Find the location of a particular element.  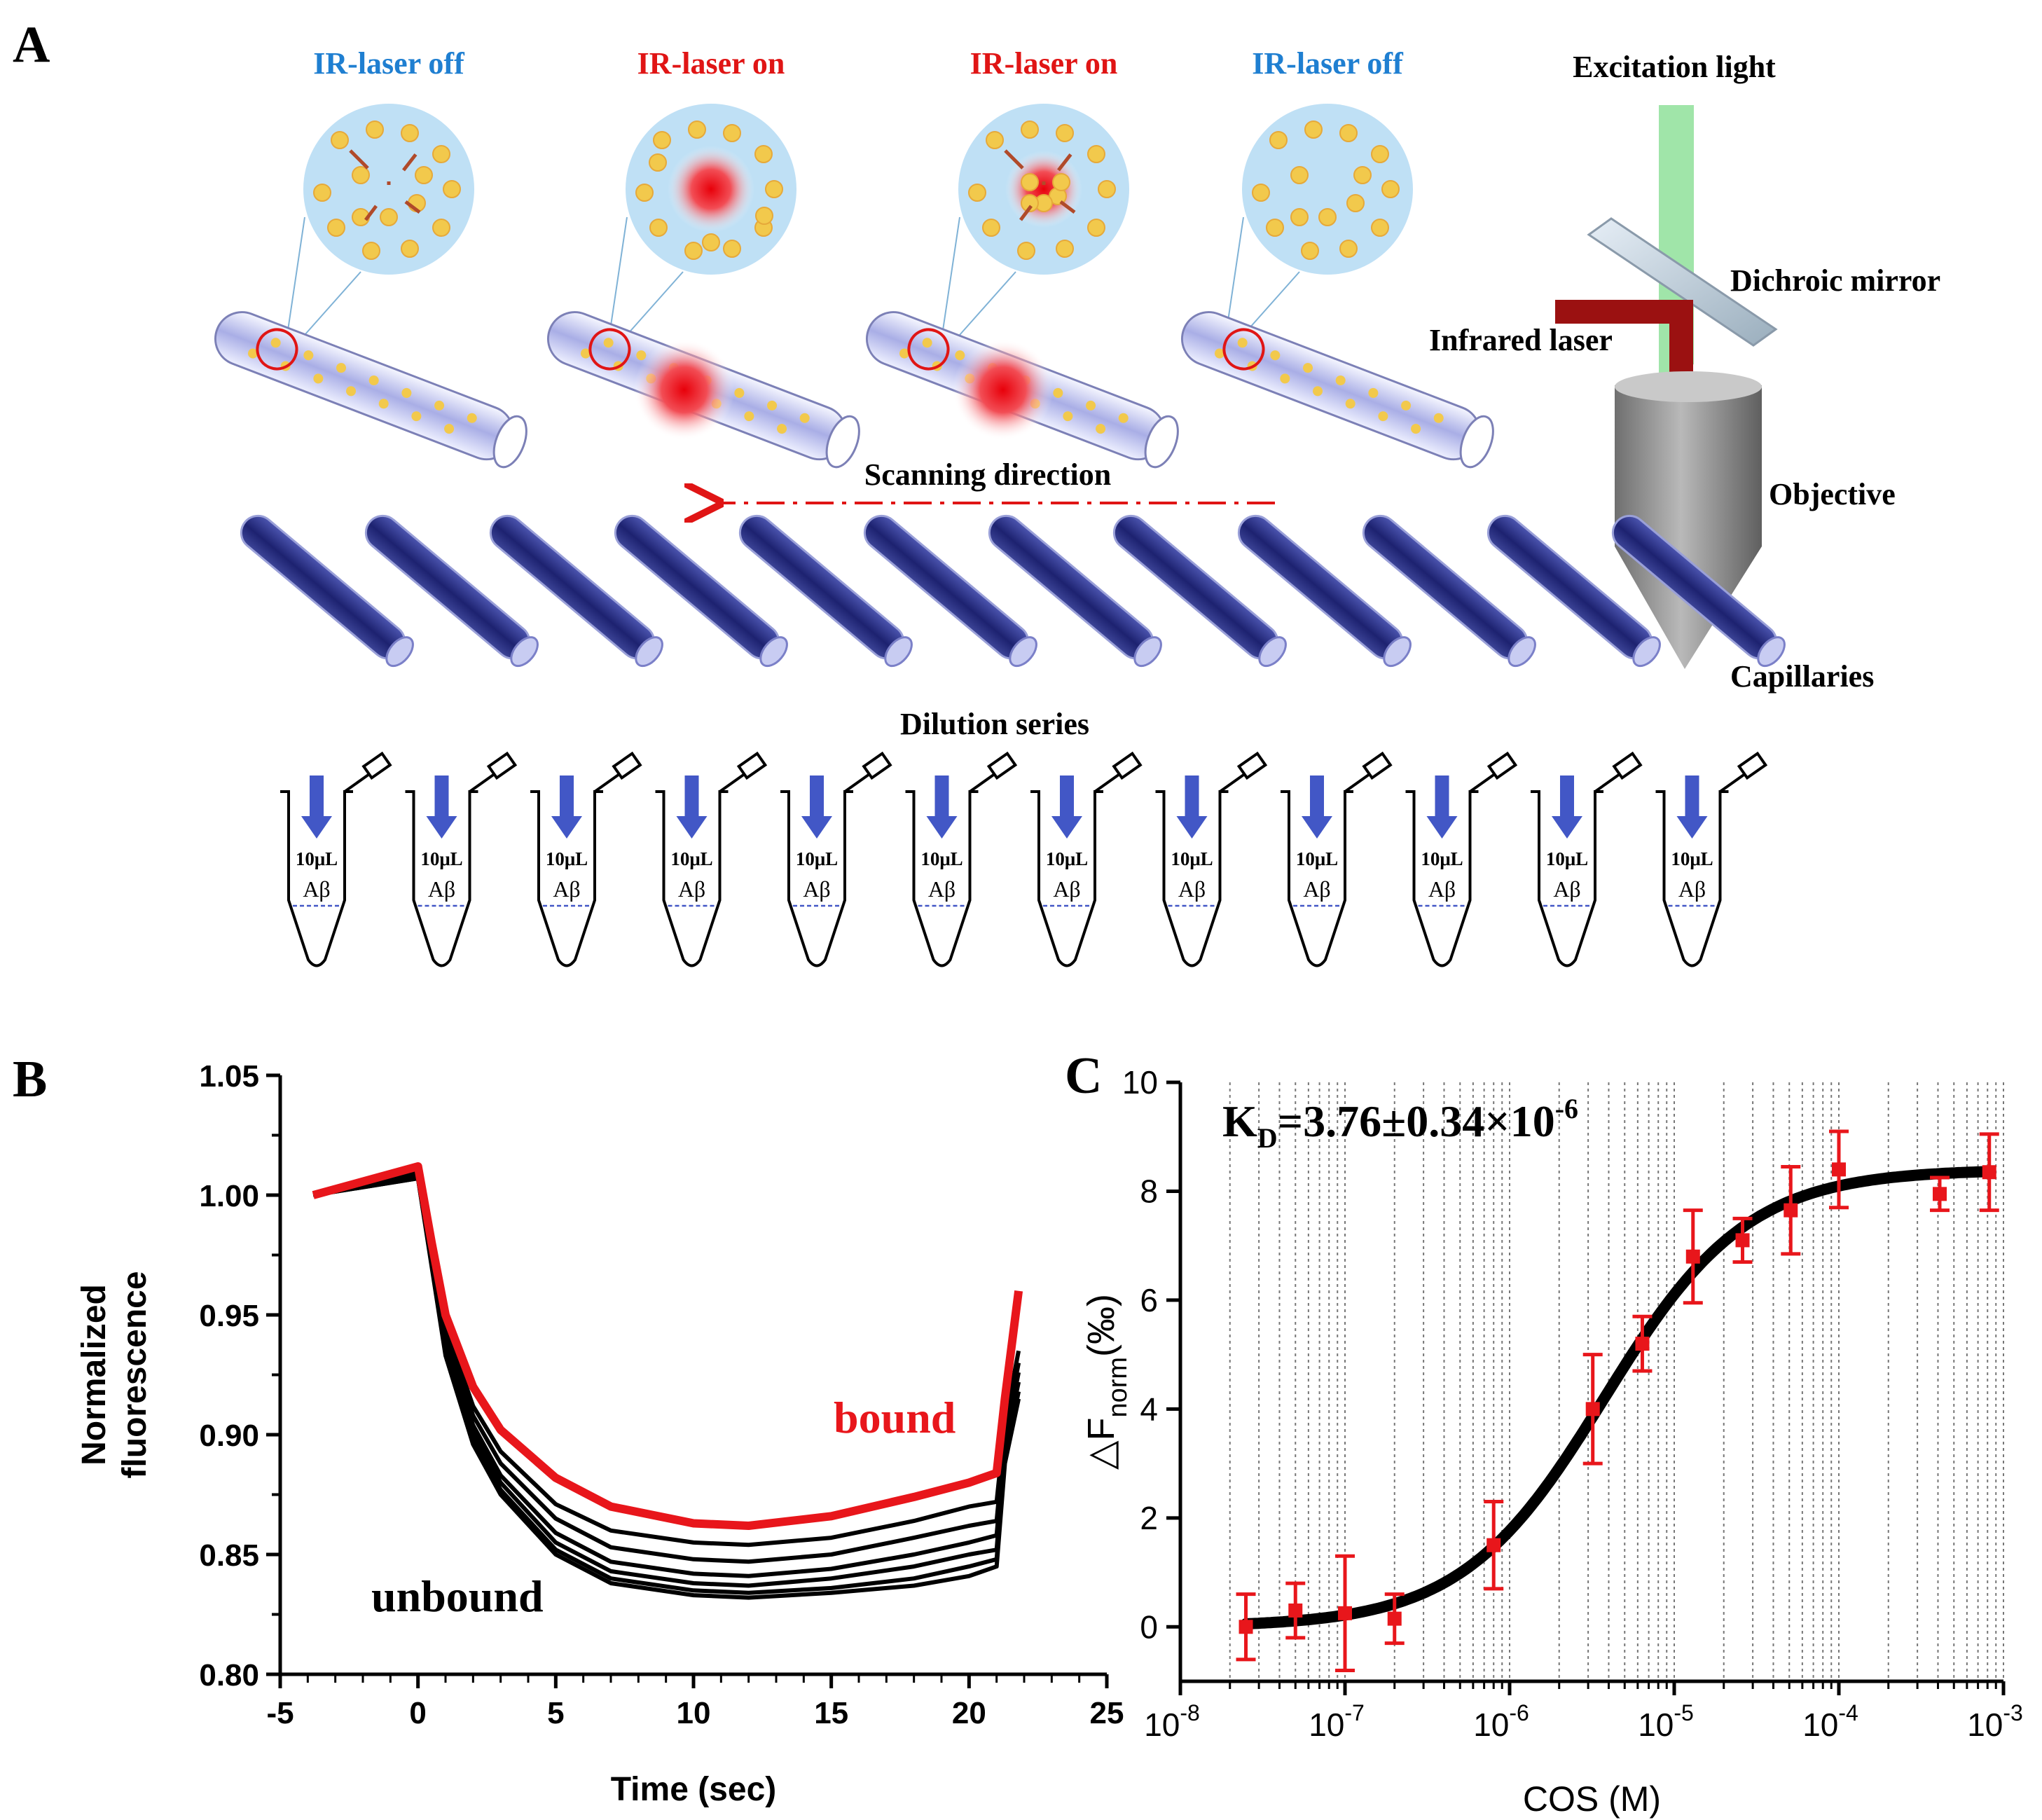

x-tick-label: 10-8 is located at coordinates (1172, 1721).